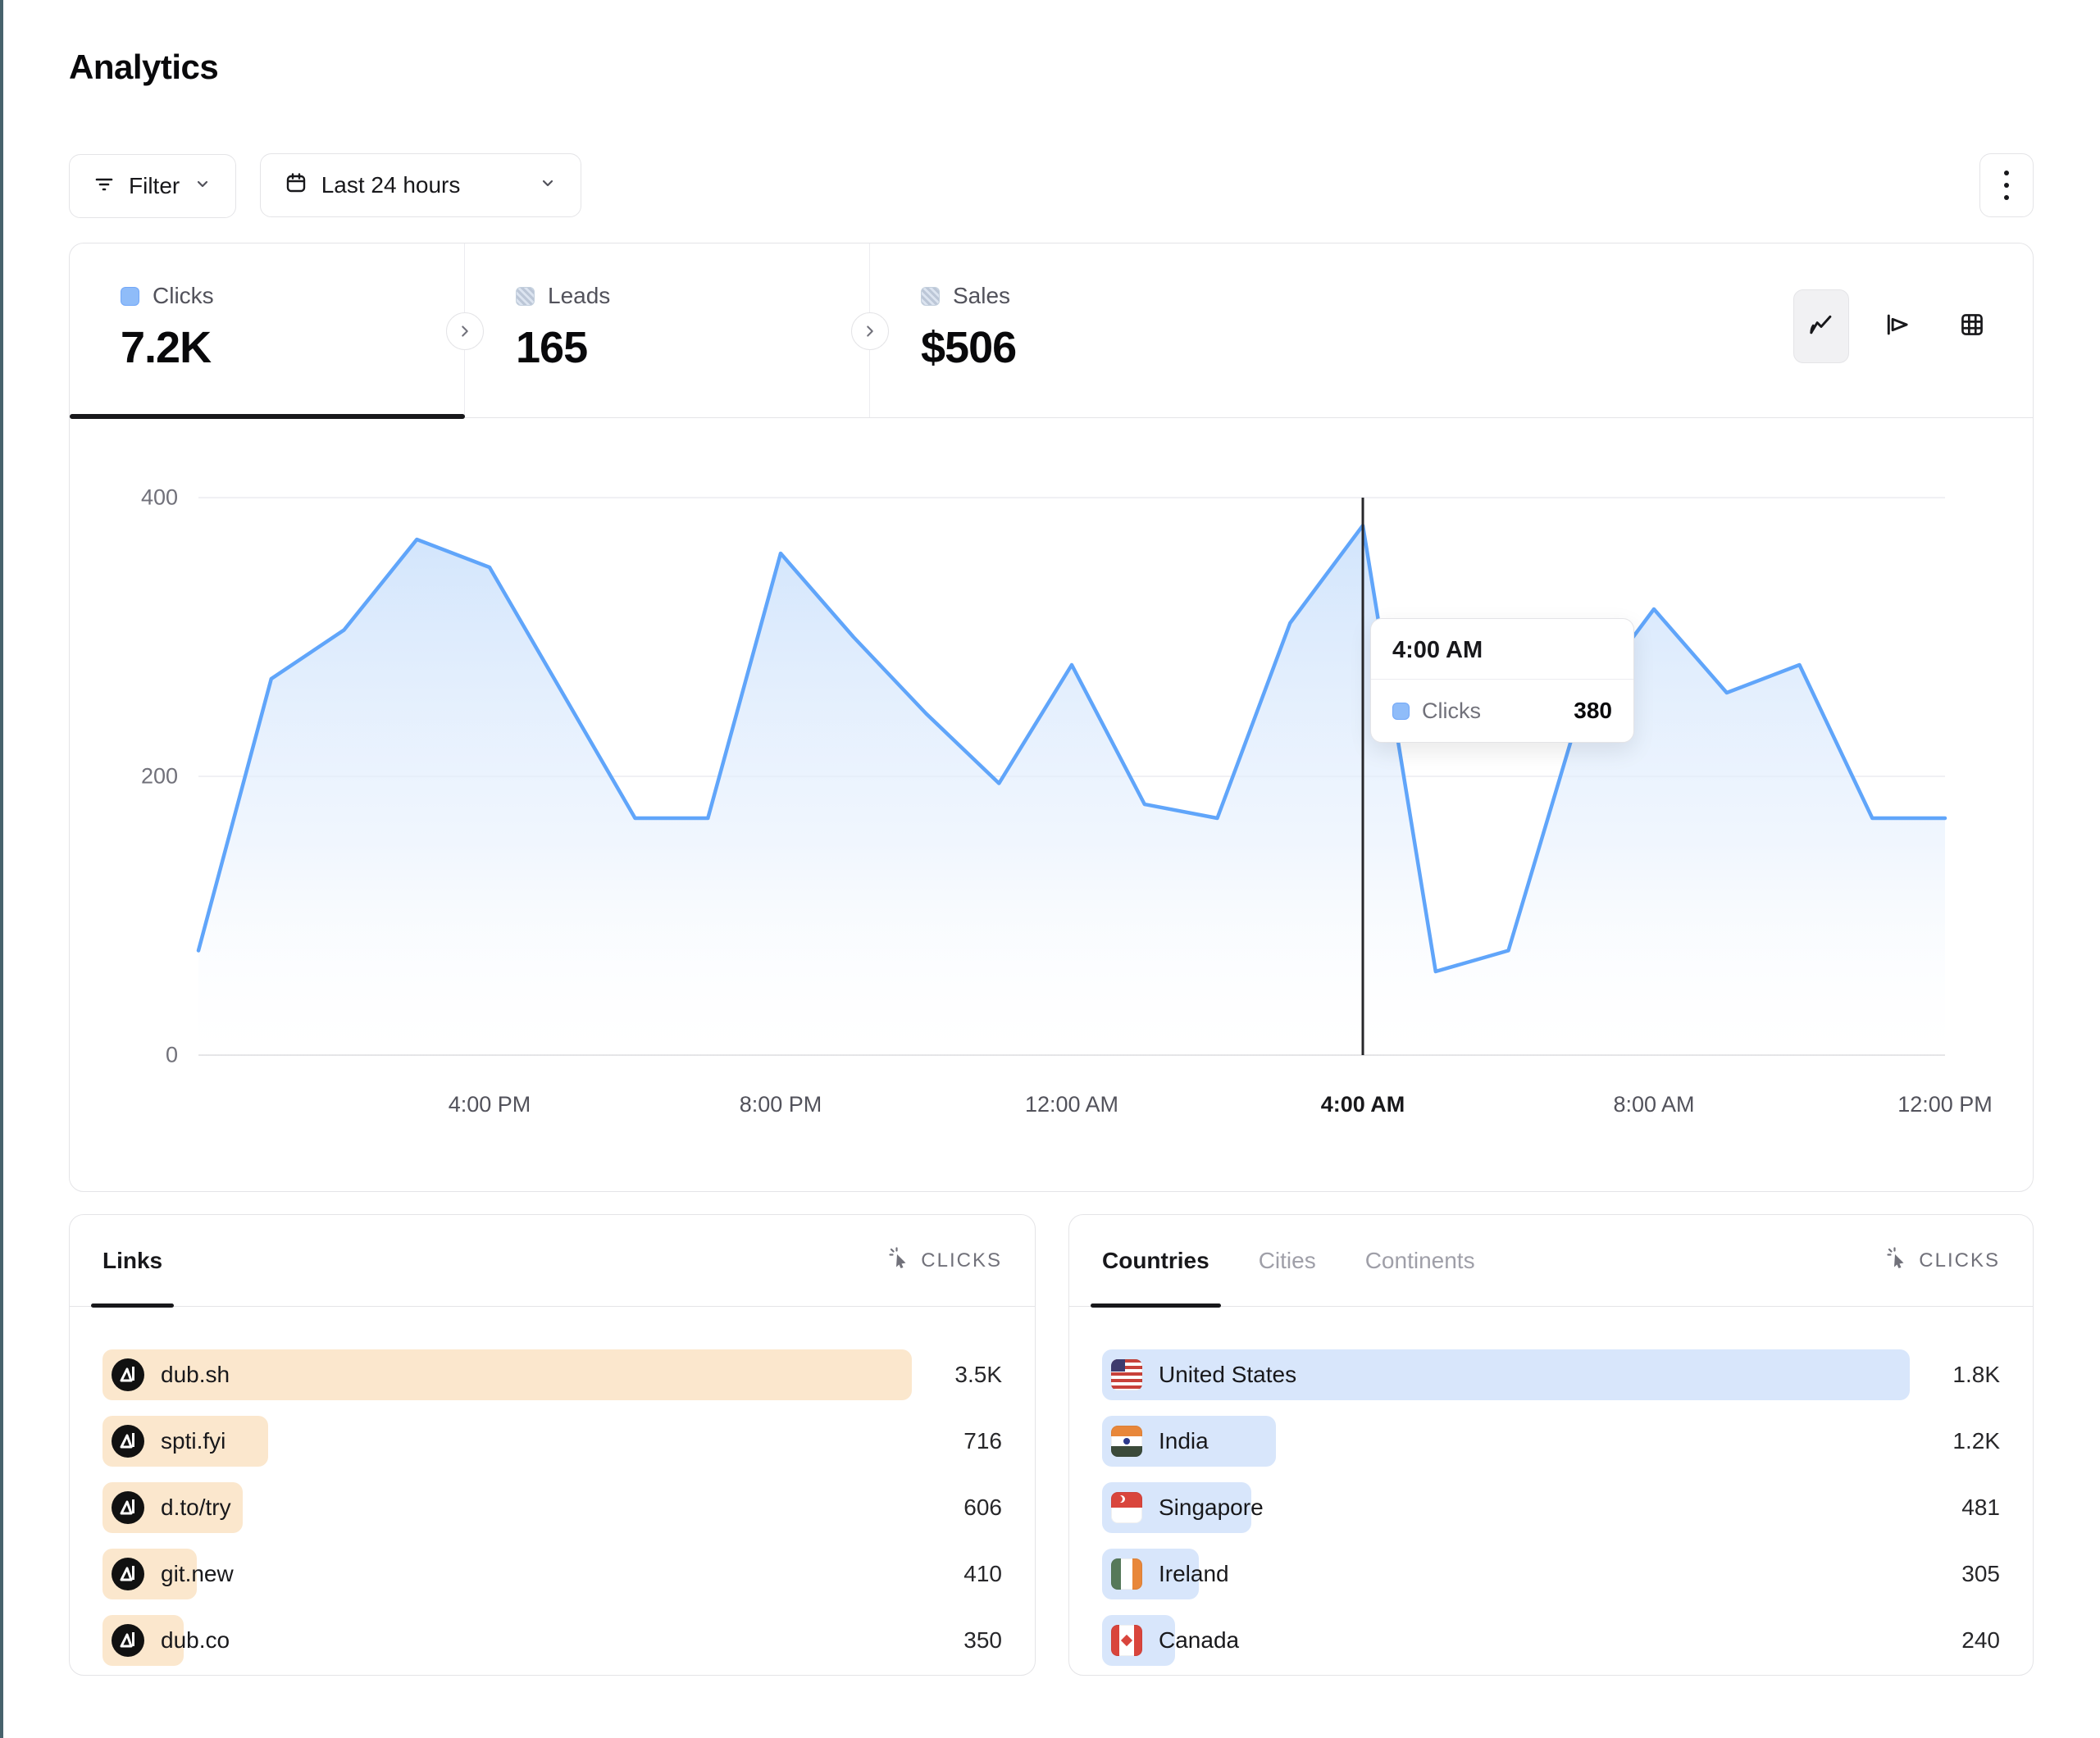 The image size is (2100, 1738). Describe the element at coordinates (1551, 1261) in the screenshot. I see `countries-panel-header: Countries Cities Continents CLICKS` at that location.